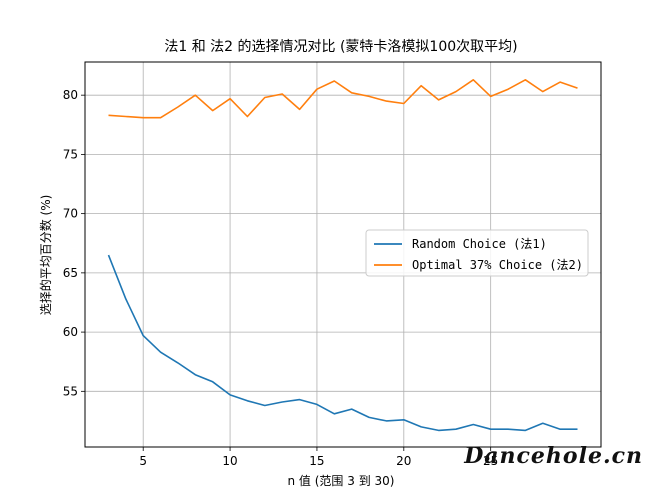  Describe the element at coordinates (553, 456) in the screenshot. I see `watermark-text: Dancehole.cn` at that location.